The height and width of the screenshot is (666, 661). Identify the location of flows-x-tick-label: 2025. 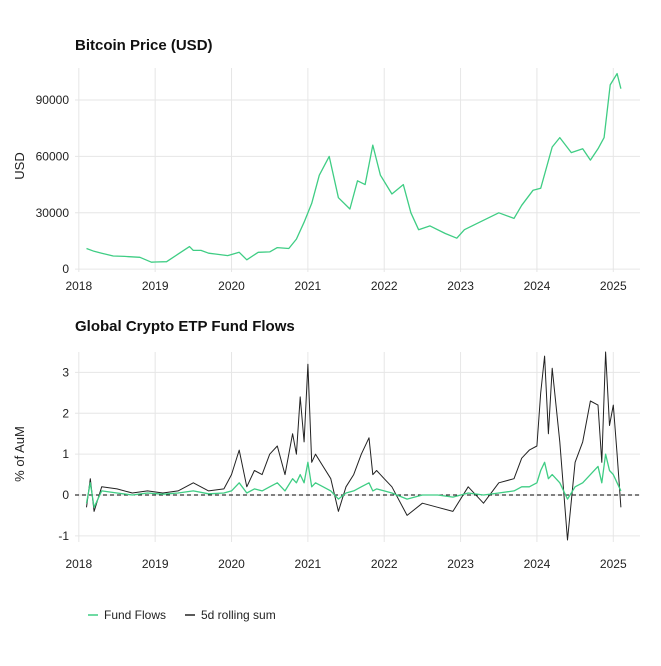
(613, 564).